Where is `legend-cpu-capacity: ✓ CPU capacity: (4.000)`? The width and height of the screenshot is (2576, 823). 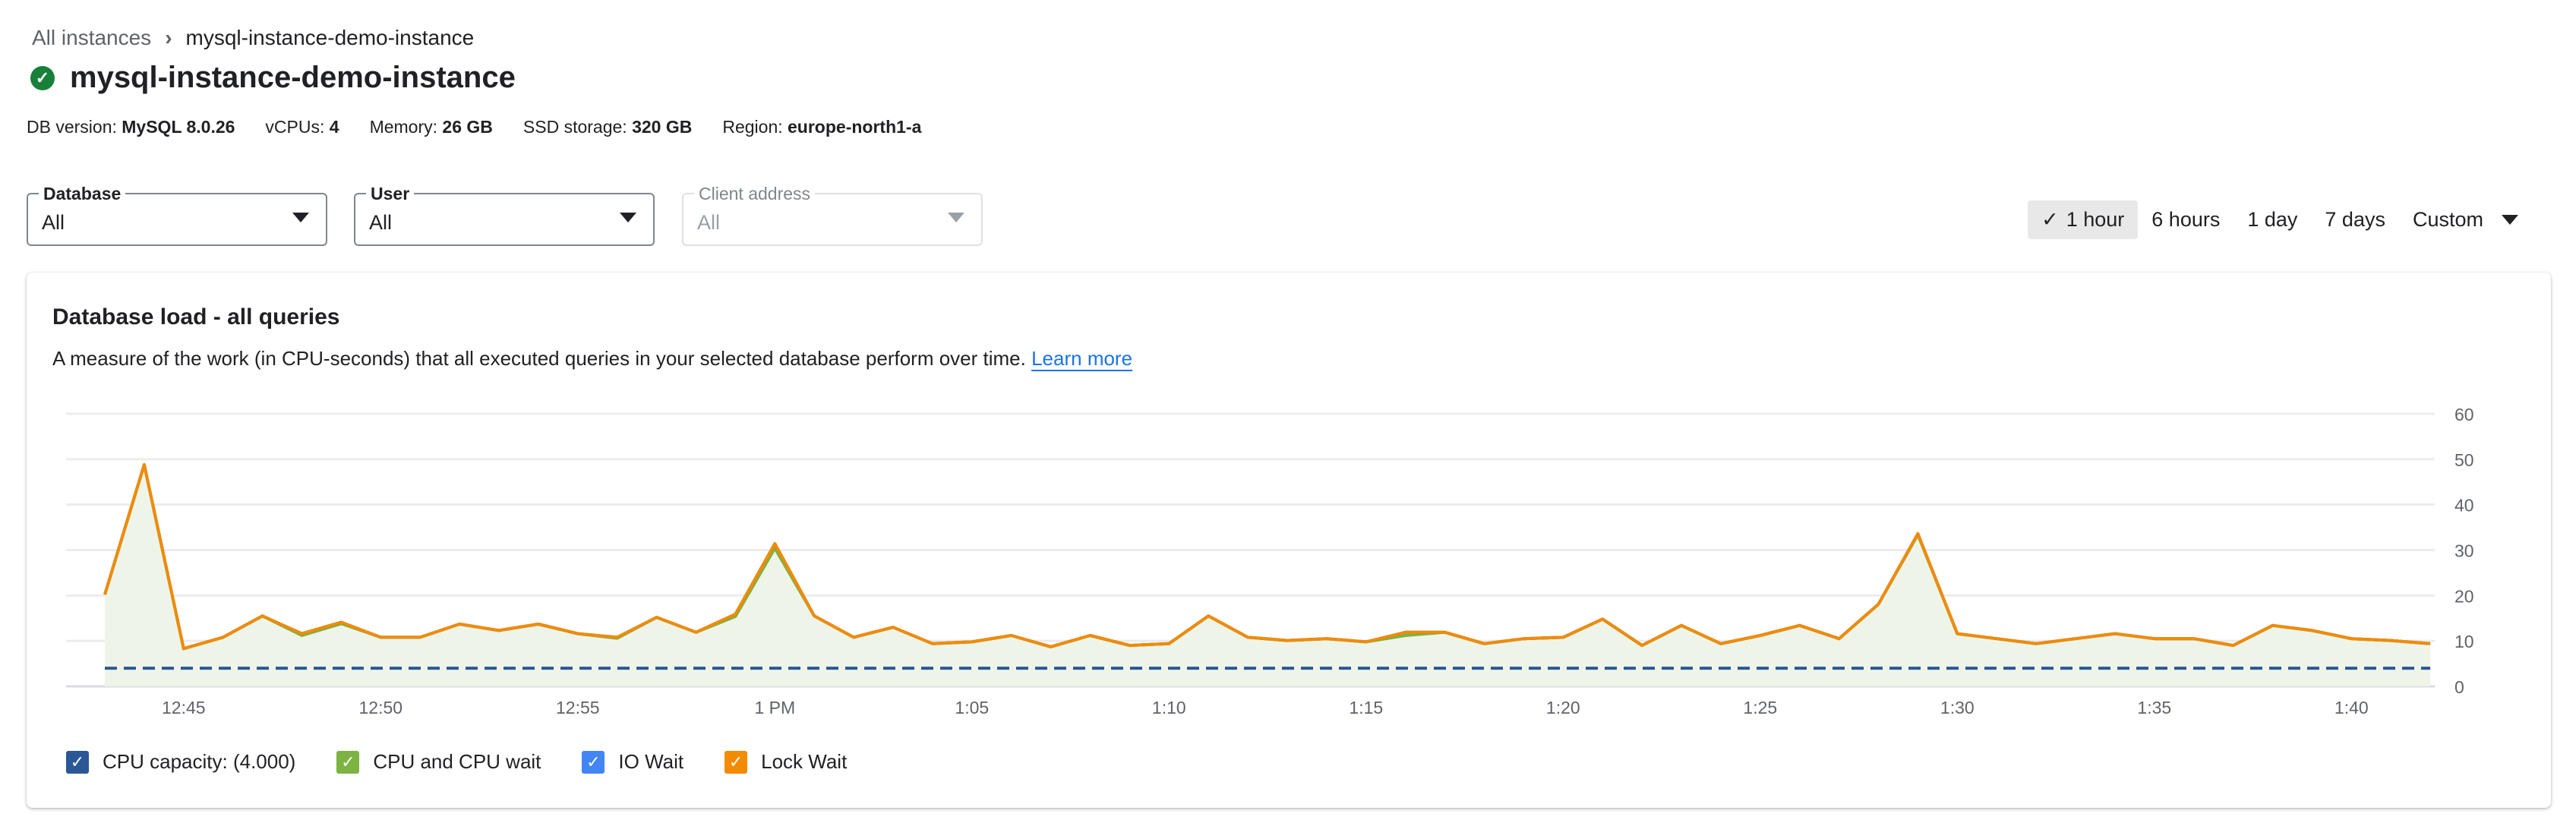 legend-cpu-capacity: ✓ CPU capacity: (4.000) is located at coordinates (180, 762).